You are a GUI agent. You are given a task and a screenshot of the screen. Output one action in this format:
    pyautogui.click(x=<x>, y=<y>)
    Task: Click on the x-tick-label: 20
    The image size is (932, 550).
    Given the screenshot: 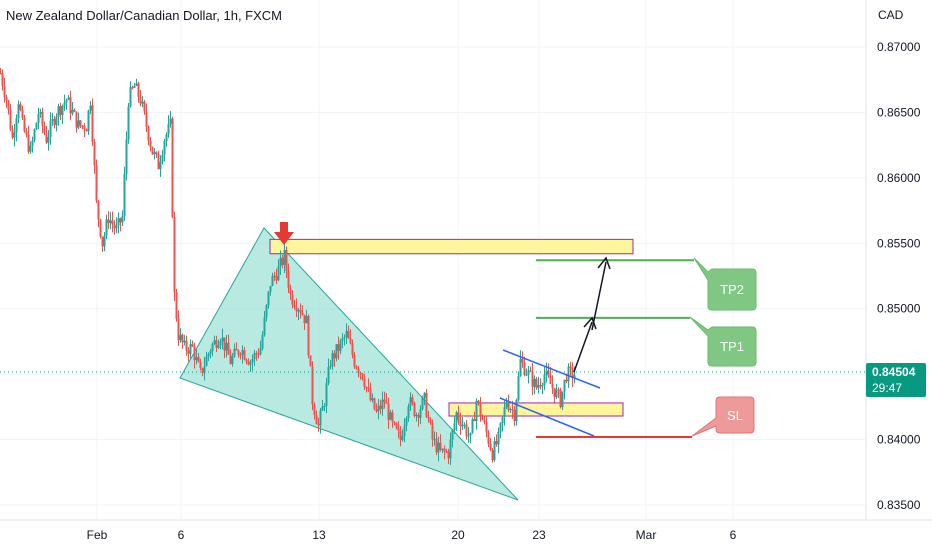 What is the action you would take?
    pyautogui.click(x=458, y=535)
    